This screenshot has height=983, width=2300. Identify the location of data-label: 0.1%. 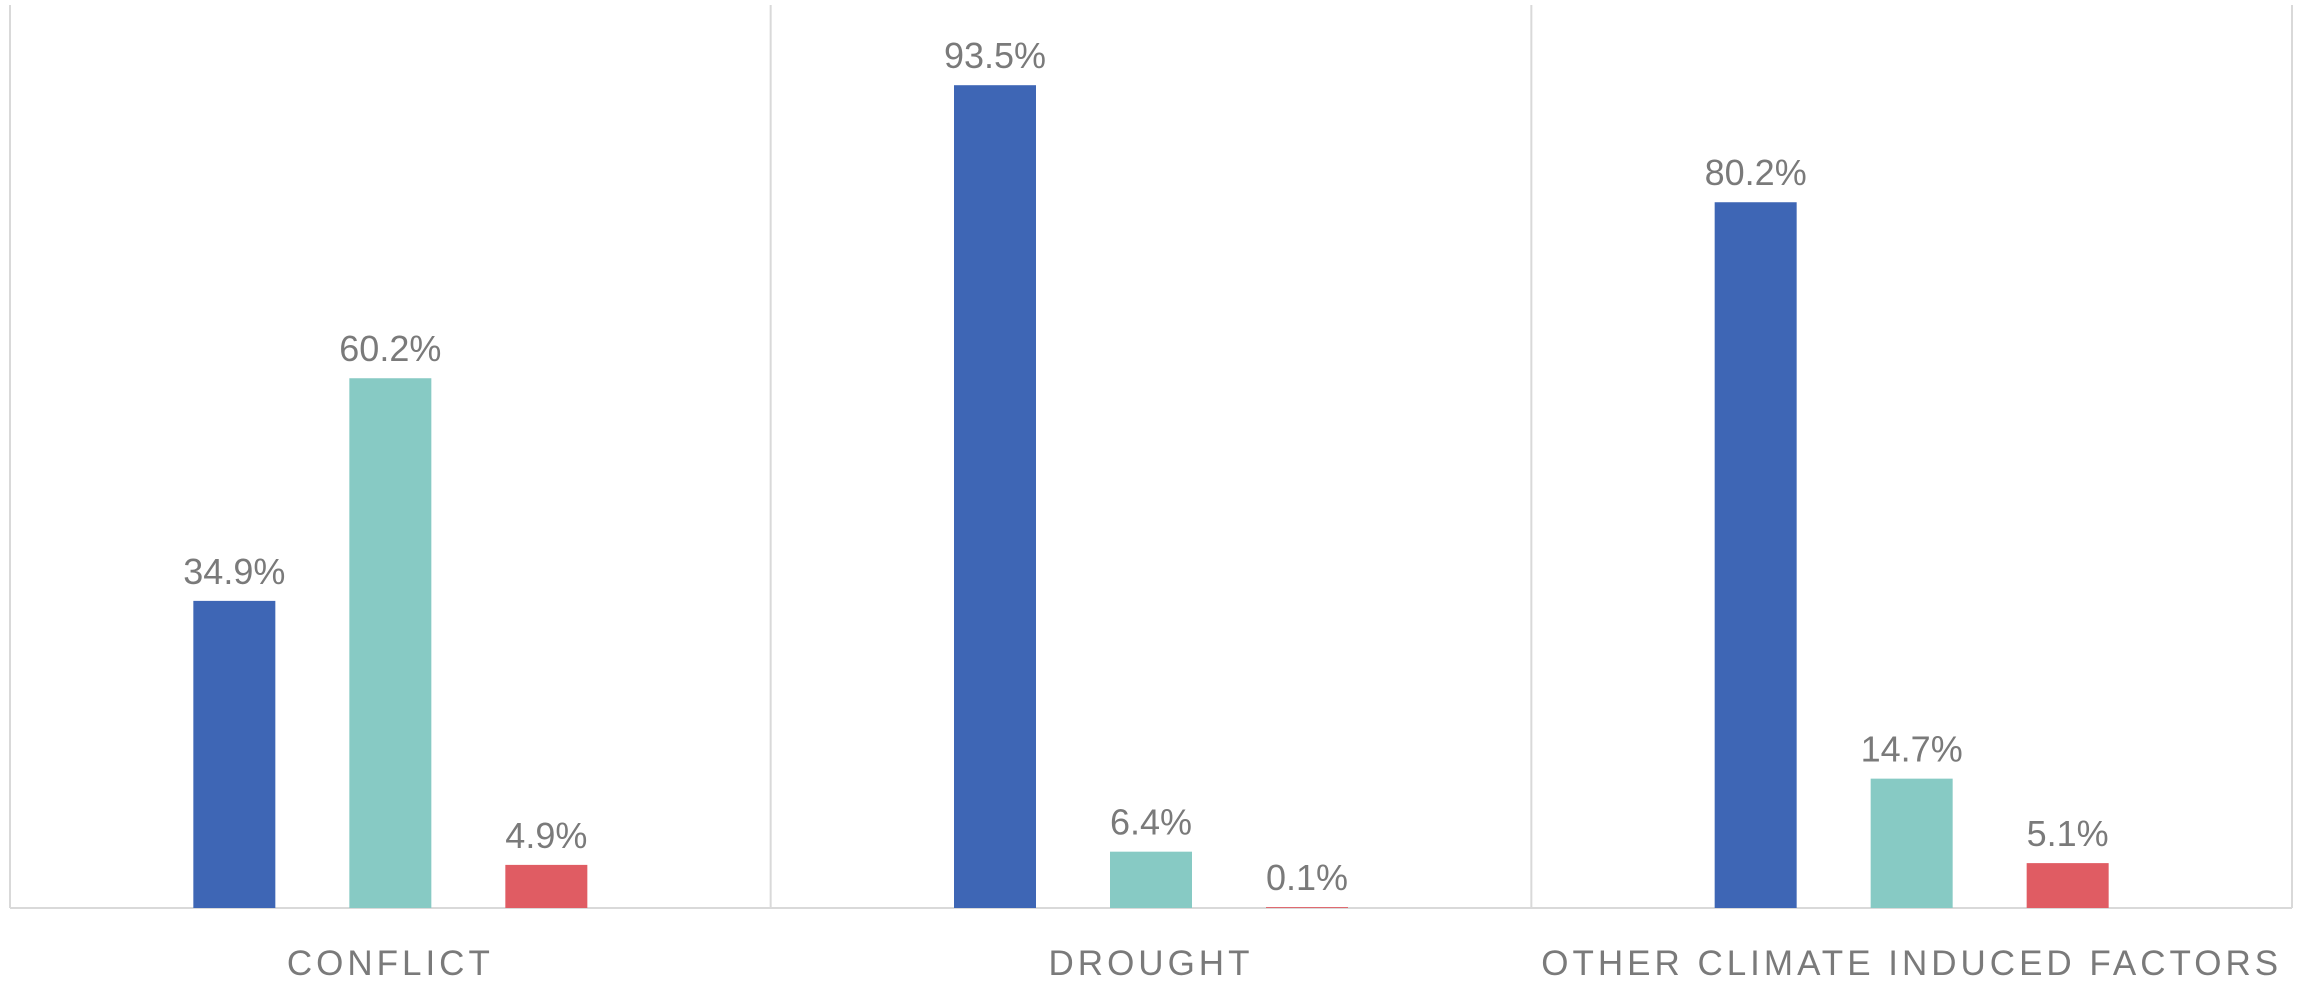
(1307, 877).